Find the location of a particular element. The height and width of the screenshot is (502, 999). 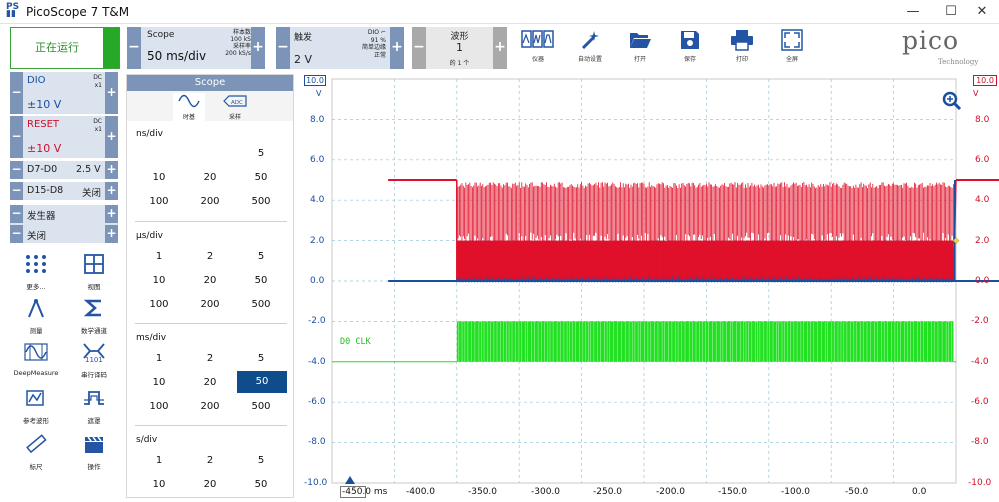

timebase-label: Scope is located at coordinates (161, 35).